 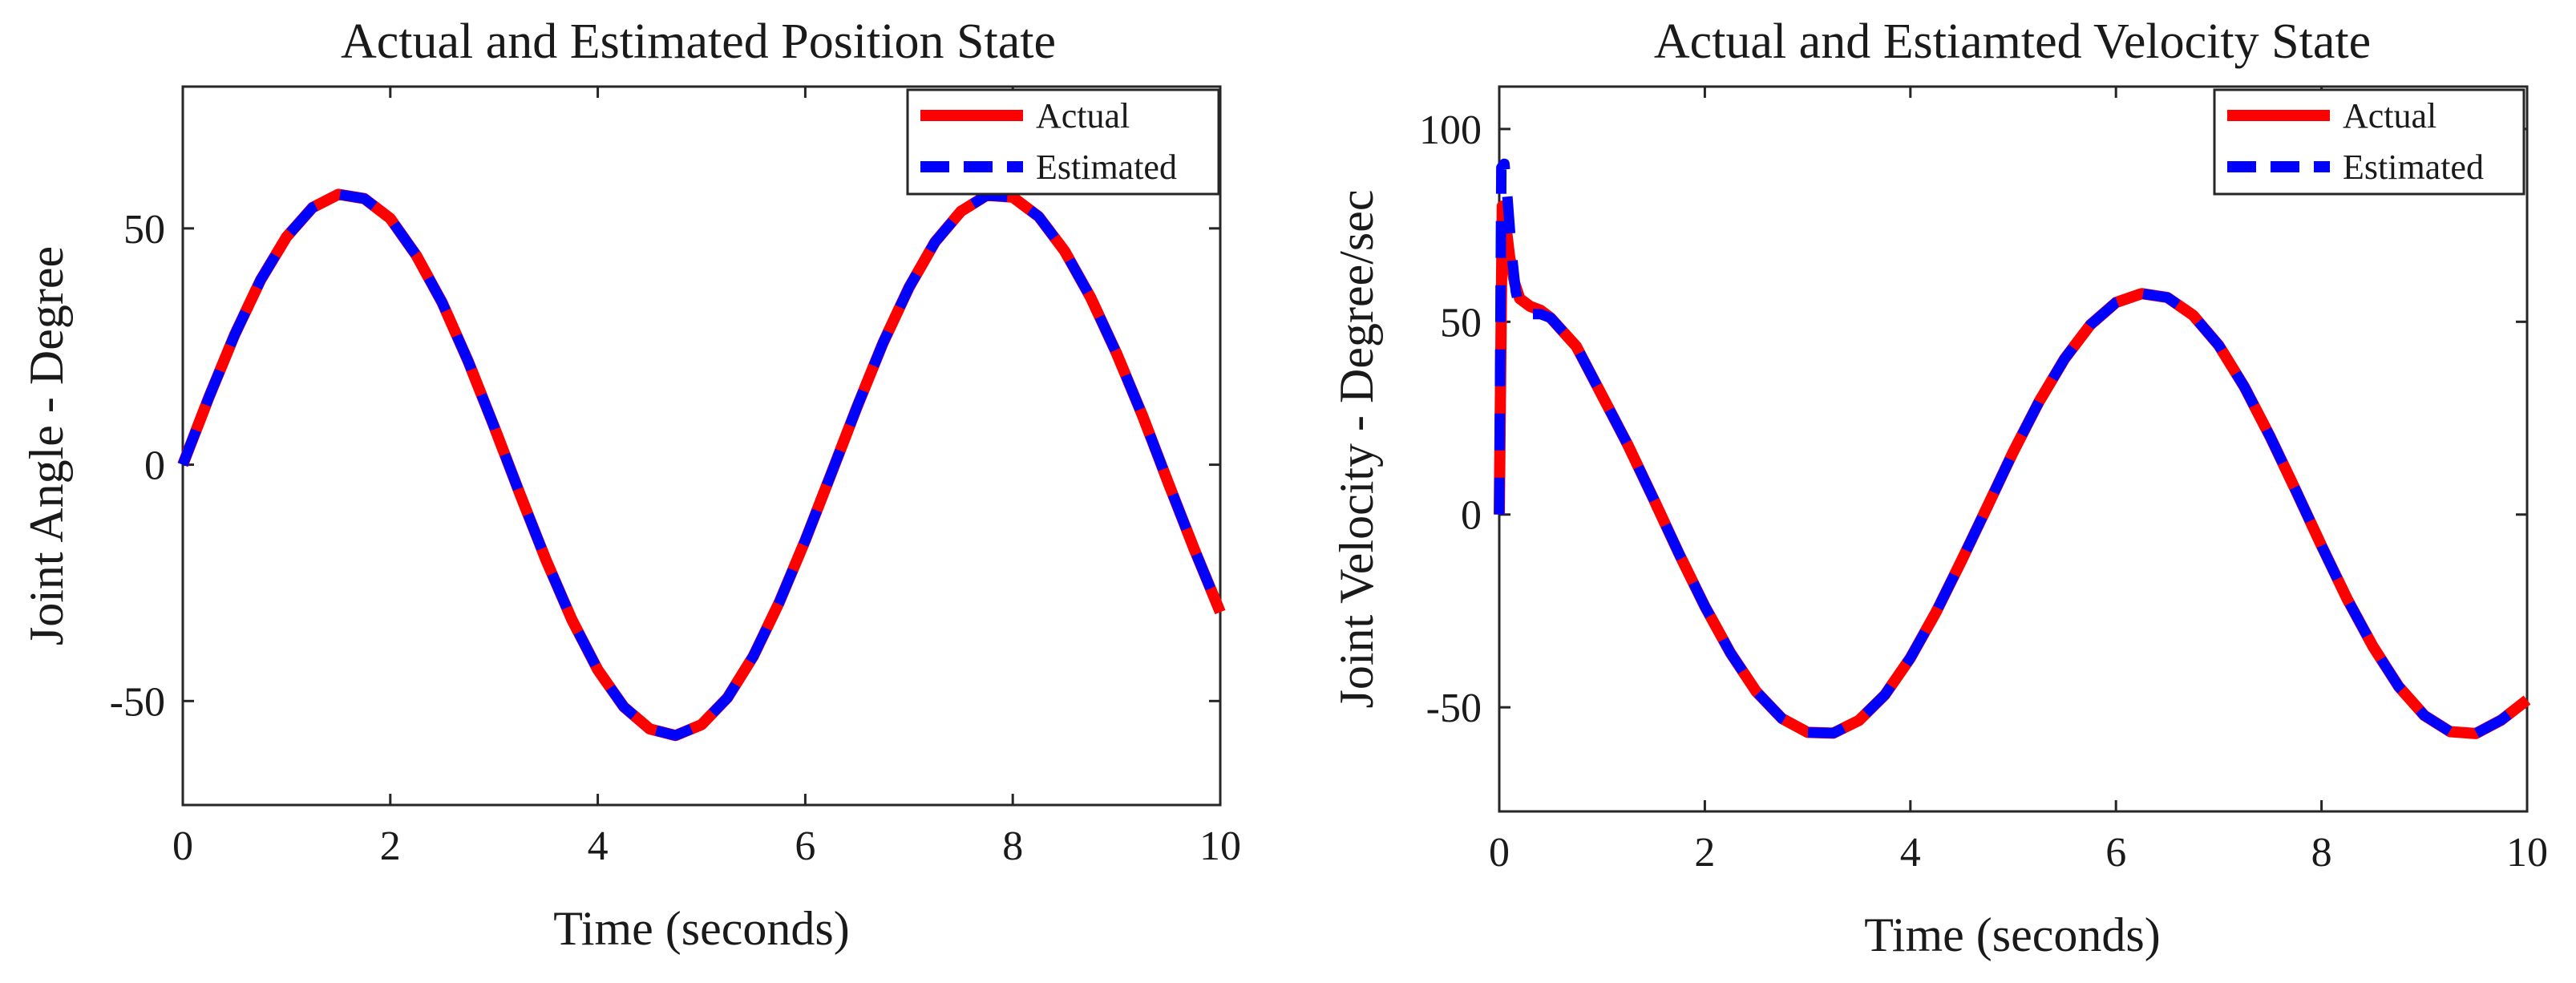 I want to click on y-axis-label: Joint Angle - Degree, so click(x=46, y=445).